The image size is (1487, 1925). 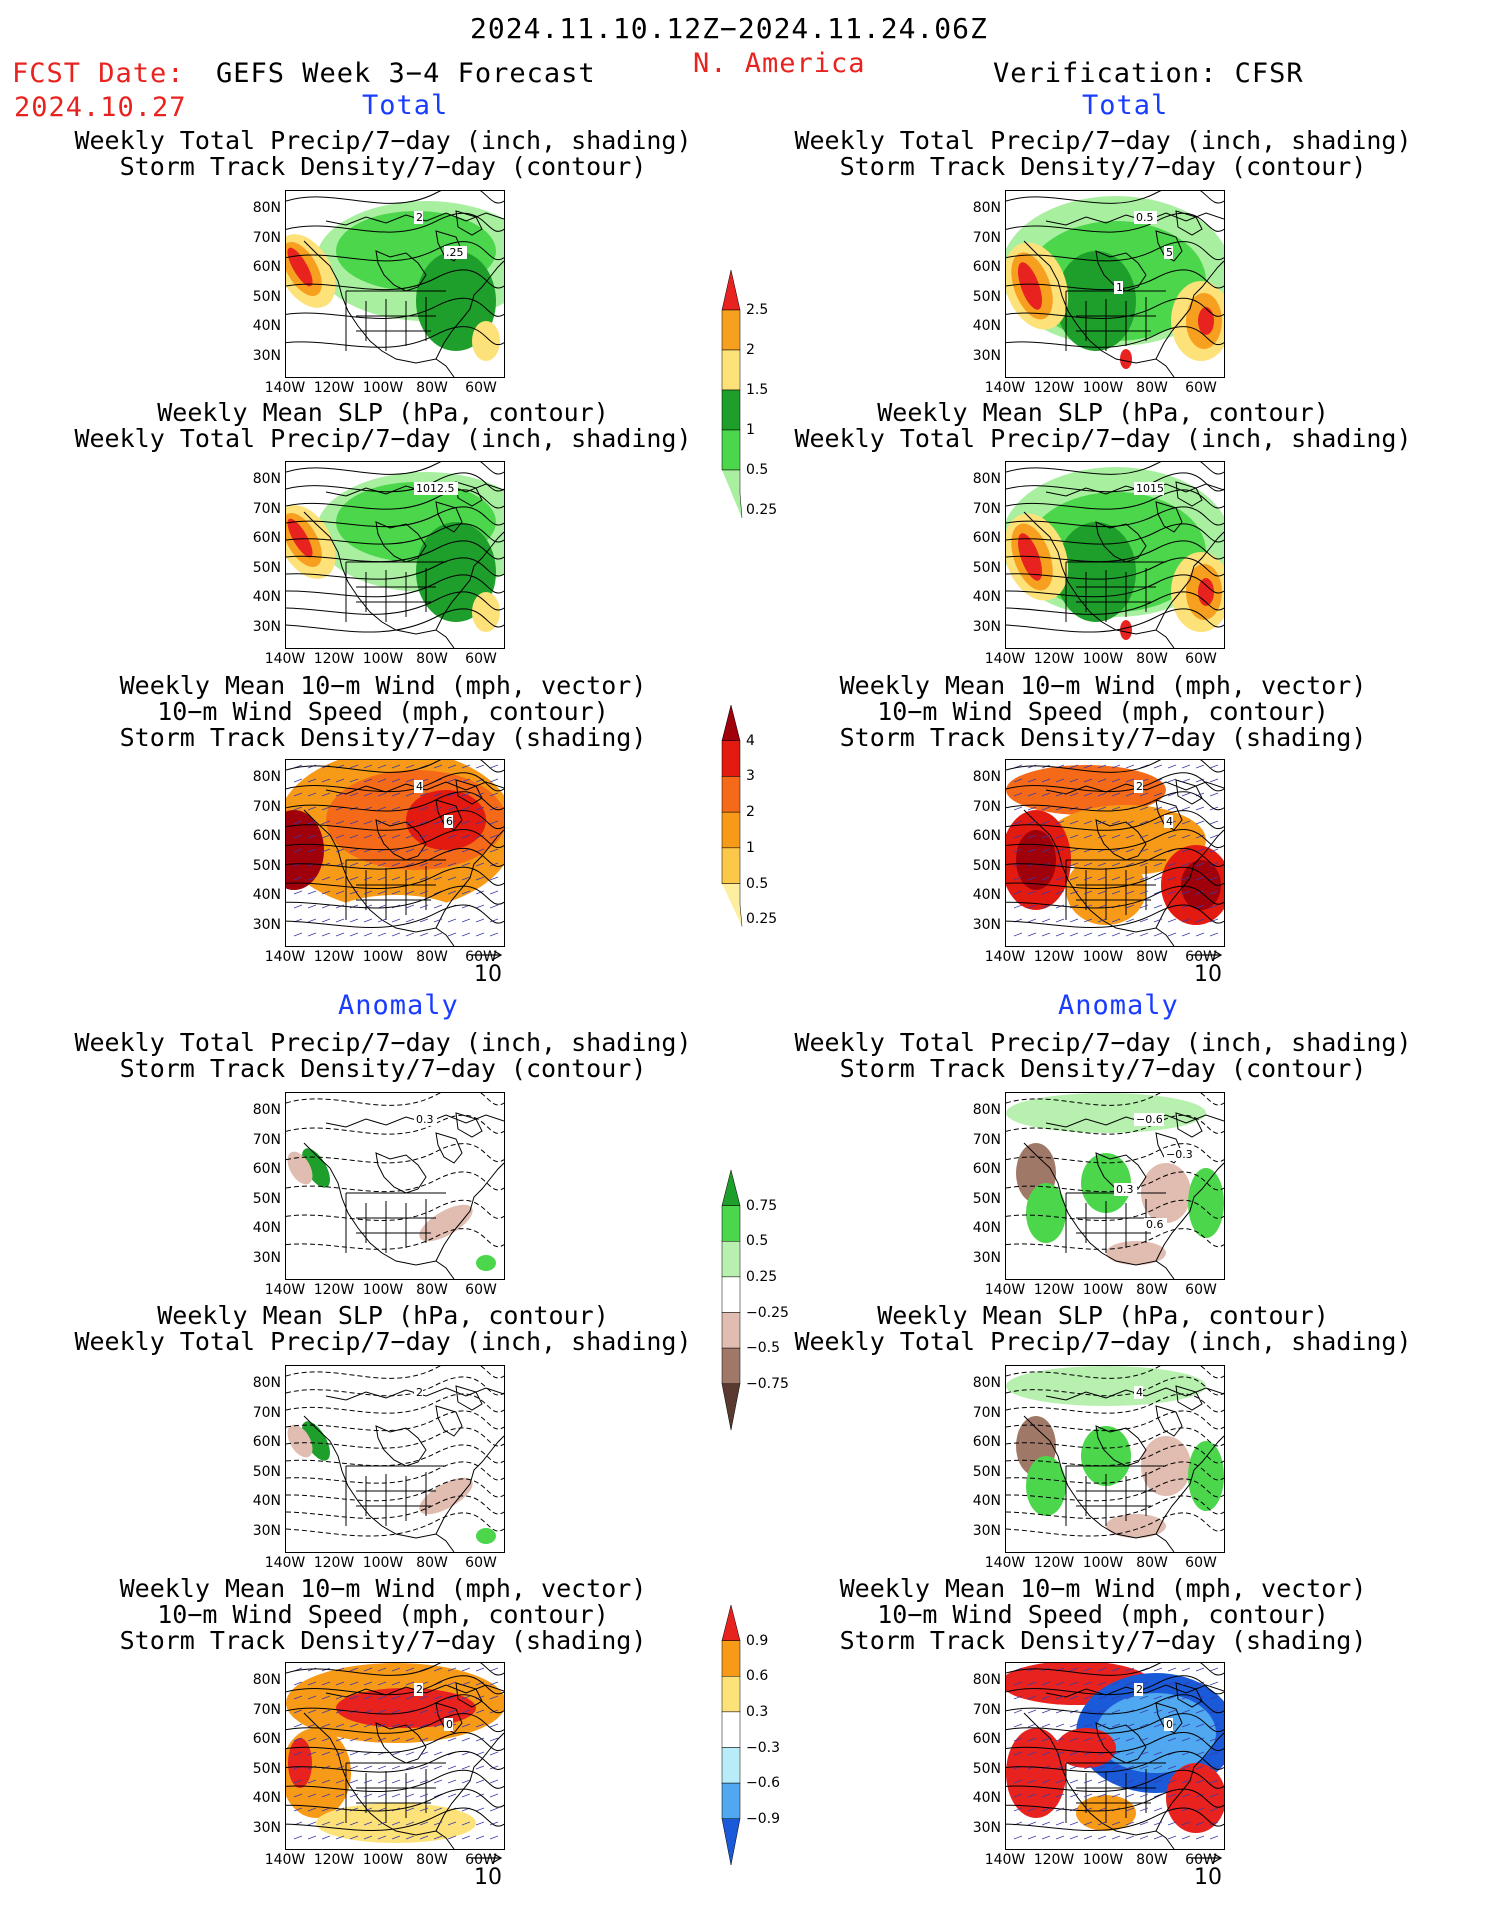 I want to click on colorbar-label: −0.9, so click(x=763, y=1818).